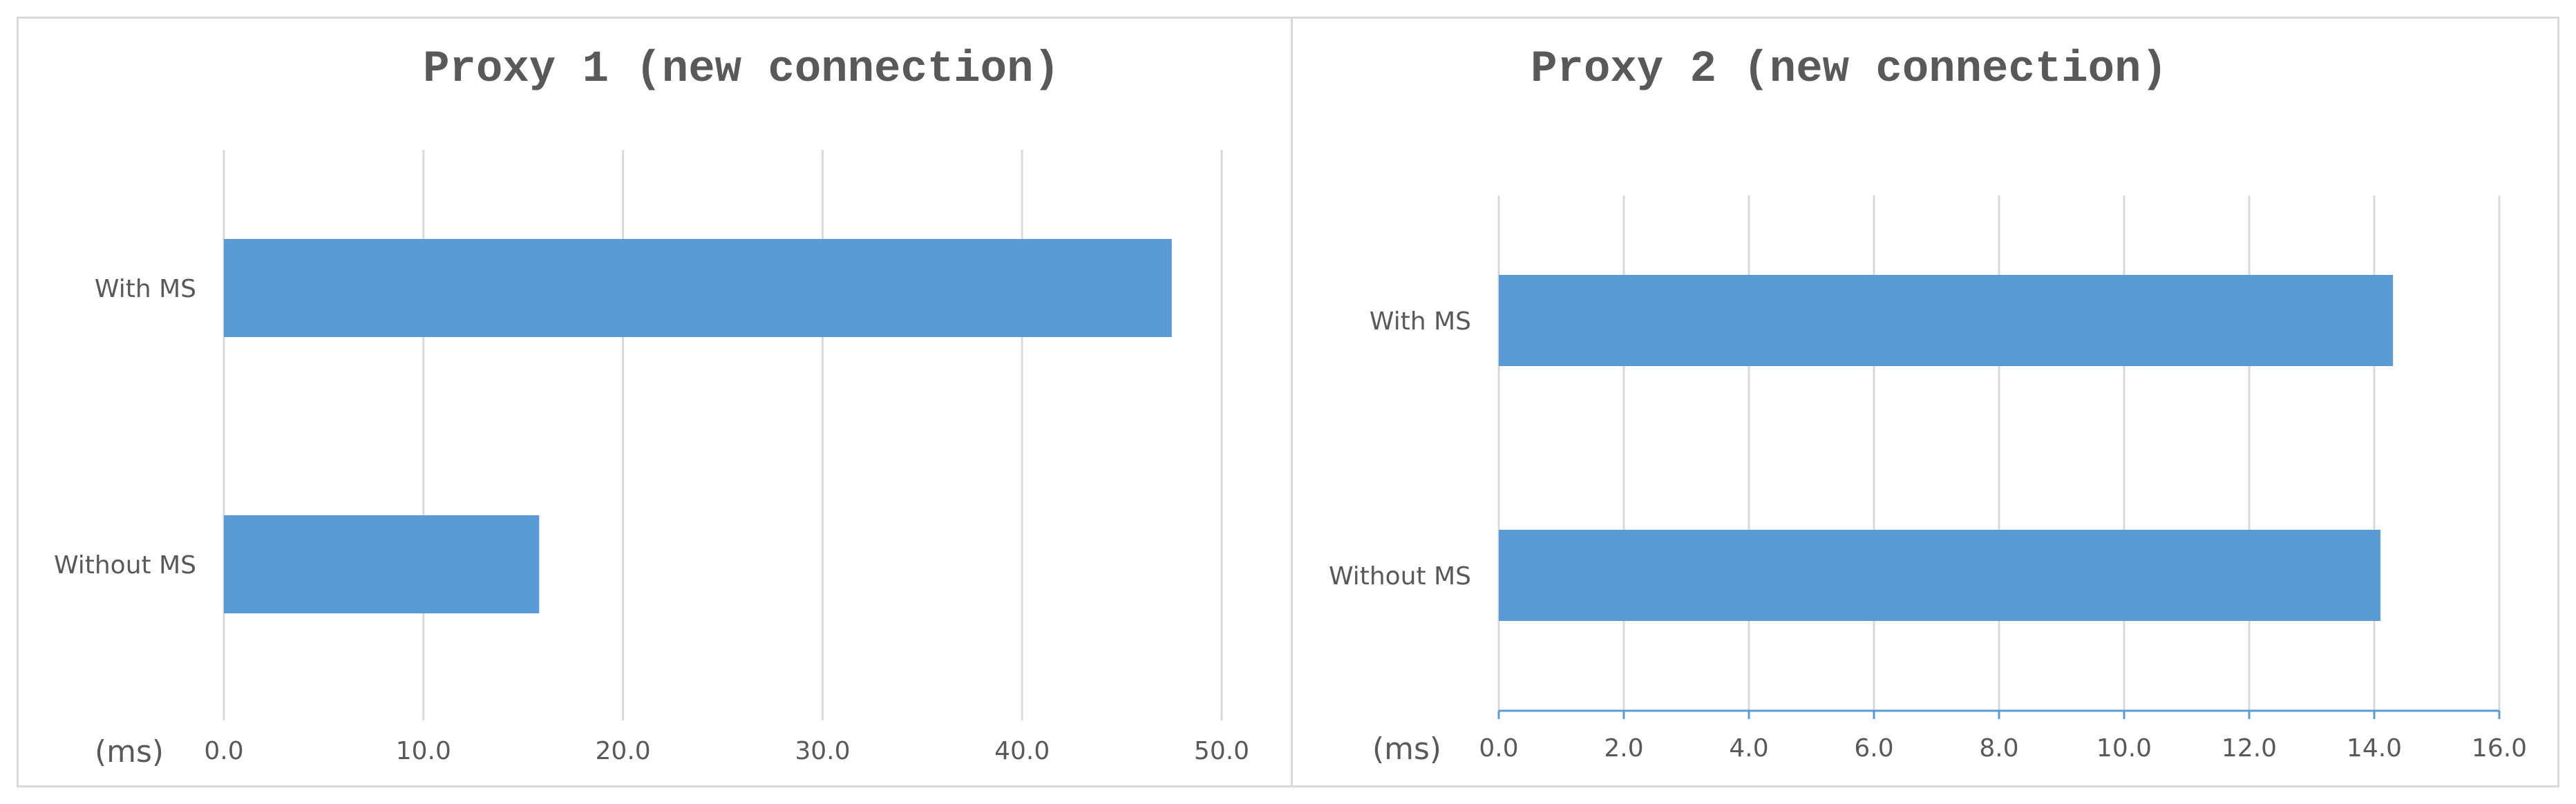 This screenshot has width=2576, height=804. What do you see at coordinates (1022, 751) in the screenshot?
I see `x-tick-label: 40.0` at bounding box center [1022, 751].